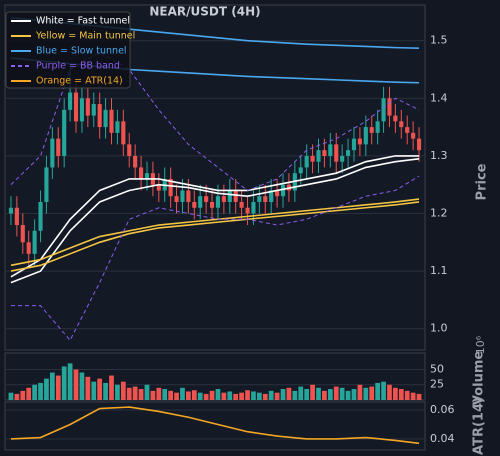 This screenshot has height=456, width=500. What do you see at coordinates (479, 378) in the screenshot?
I see `volume-axis-label: Volume` at bounding box center [479, 378].